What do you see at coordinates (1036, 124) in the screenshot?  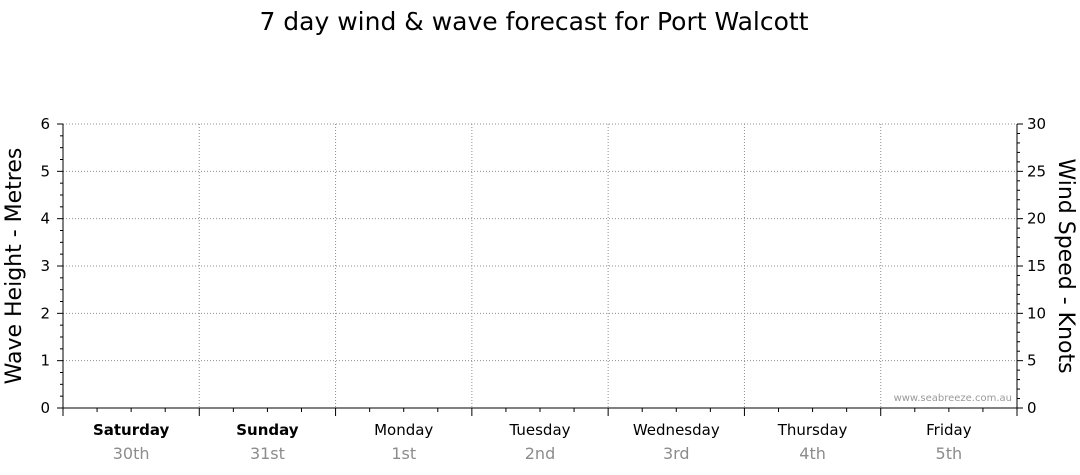 I see `right-tick-label: 30` at bounding box center [1036, 124].